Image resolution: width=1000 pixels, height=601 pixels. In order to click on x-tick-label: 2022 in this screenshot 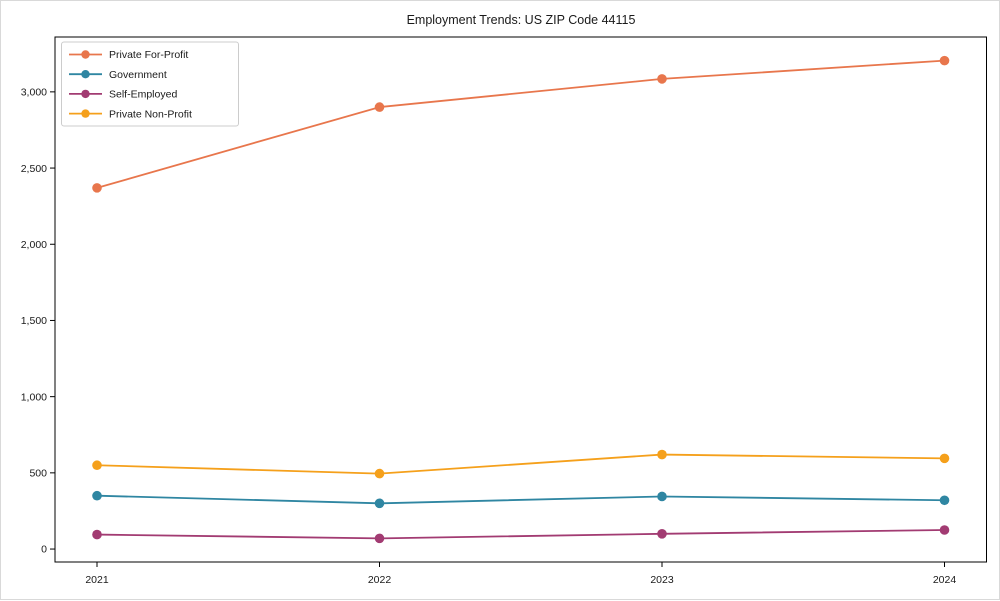, I will do `click(380, 580)`.